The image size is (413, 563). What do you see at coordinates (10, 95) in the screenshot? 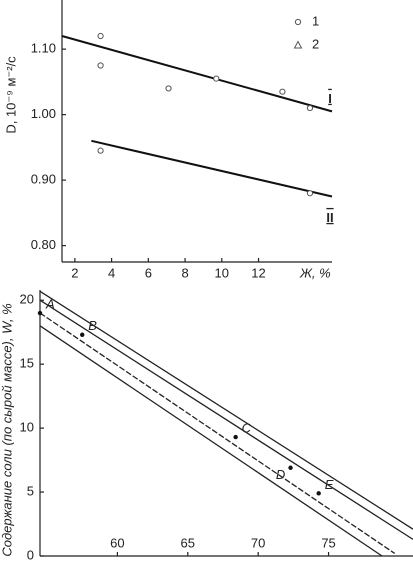
I see `y-axis-label: D, 10⁻⁹ м⁻²/с` at bounding box center [10, 95].